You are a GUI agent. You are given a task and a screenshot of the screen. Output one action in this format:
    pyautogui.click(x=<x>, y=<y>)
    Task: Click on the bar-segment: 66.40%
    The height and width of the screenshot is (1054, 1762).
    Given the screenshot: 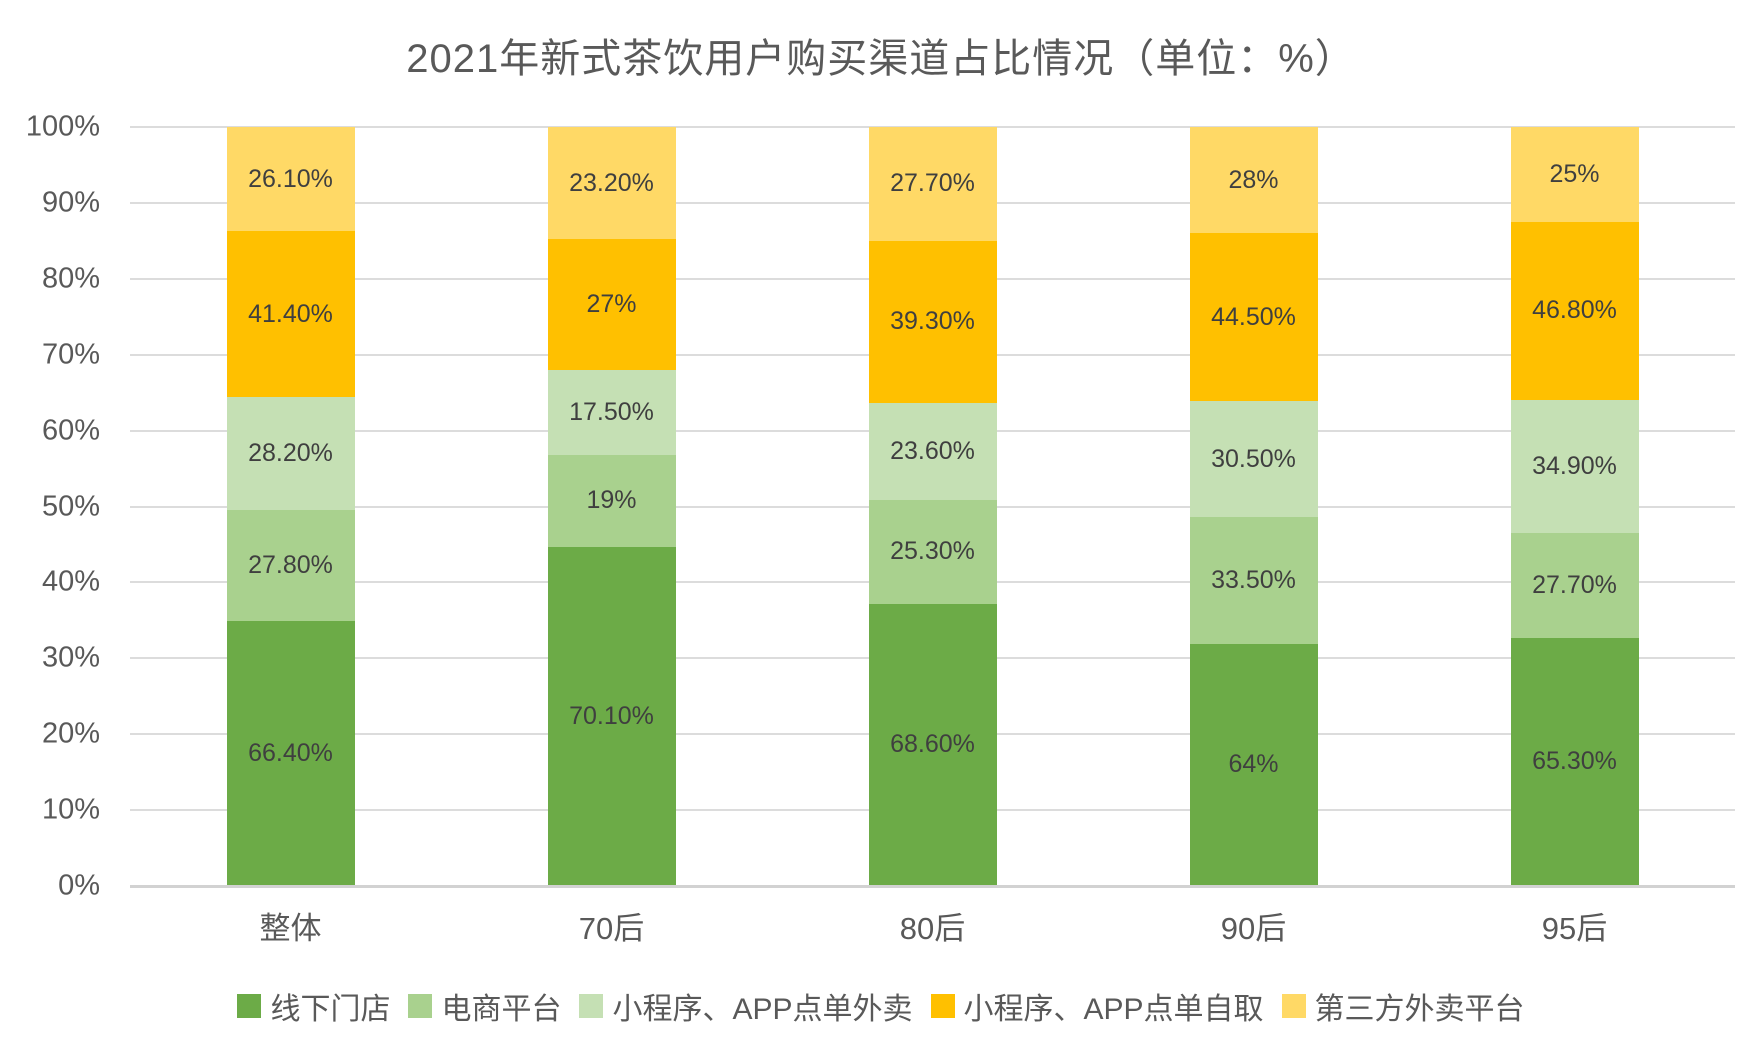 What is the action you would take?
    pyautogui.click(x=290, y=753)
    